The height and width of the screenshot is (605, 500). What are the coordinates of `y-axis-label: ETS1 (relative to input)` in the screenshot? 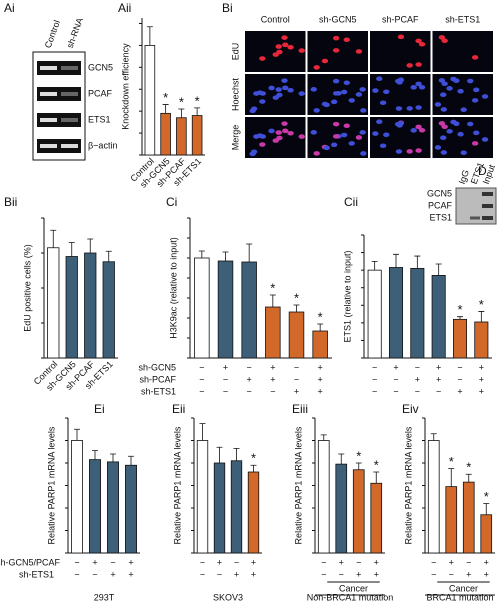 It's located at (347, 296).